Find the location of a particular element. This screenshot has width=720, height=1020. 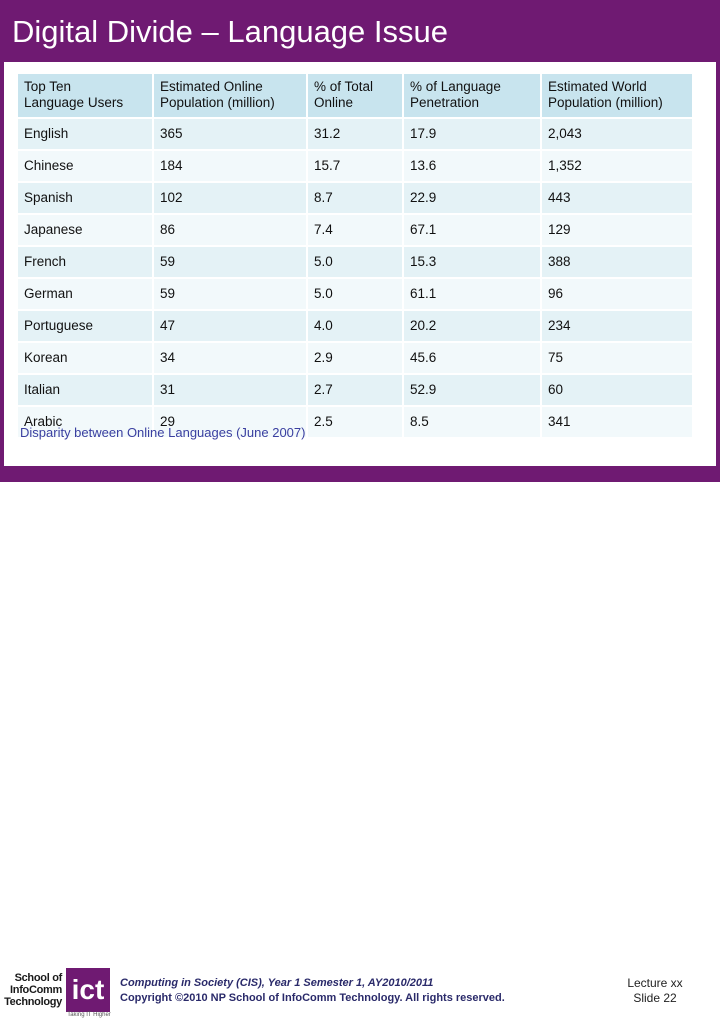

table-cell: 2.9 is located at coordinates (355, 358).